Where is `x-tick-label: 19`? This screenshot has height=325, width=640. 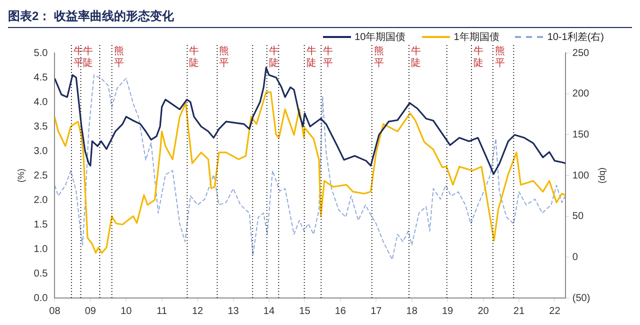
x-tick-label: 19 is located at coordinates (448, 311).